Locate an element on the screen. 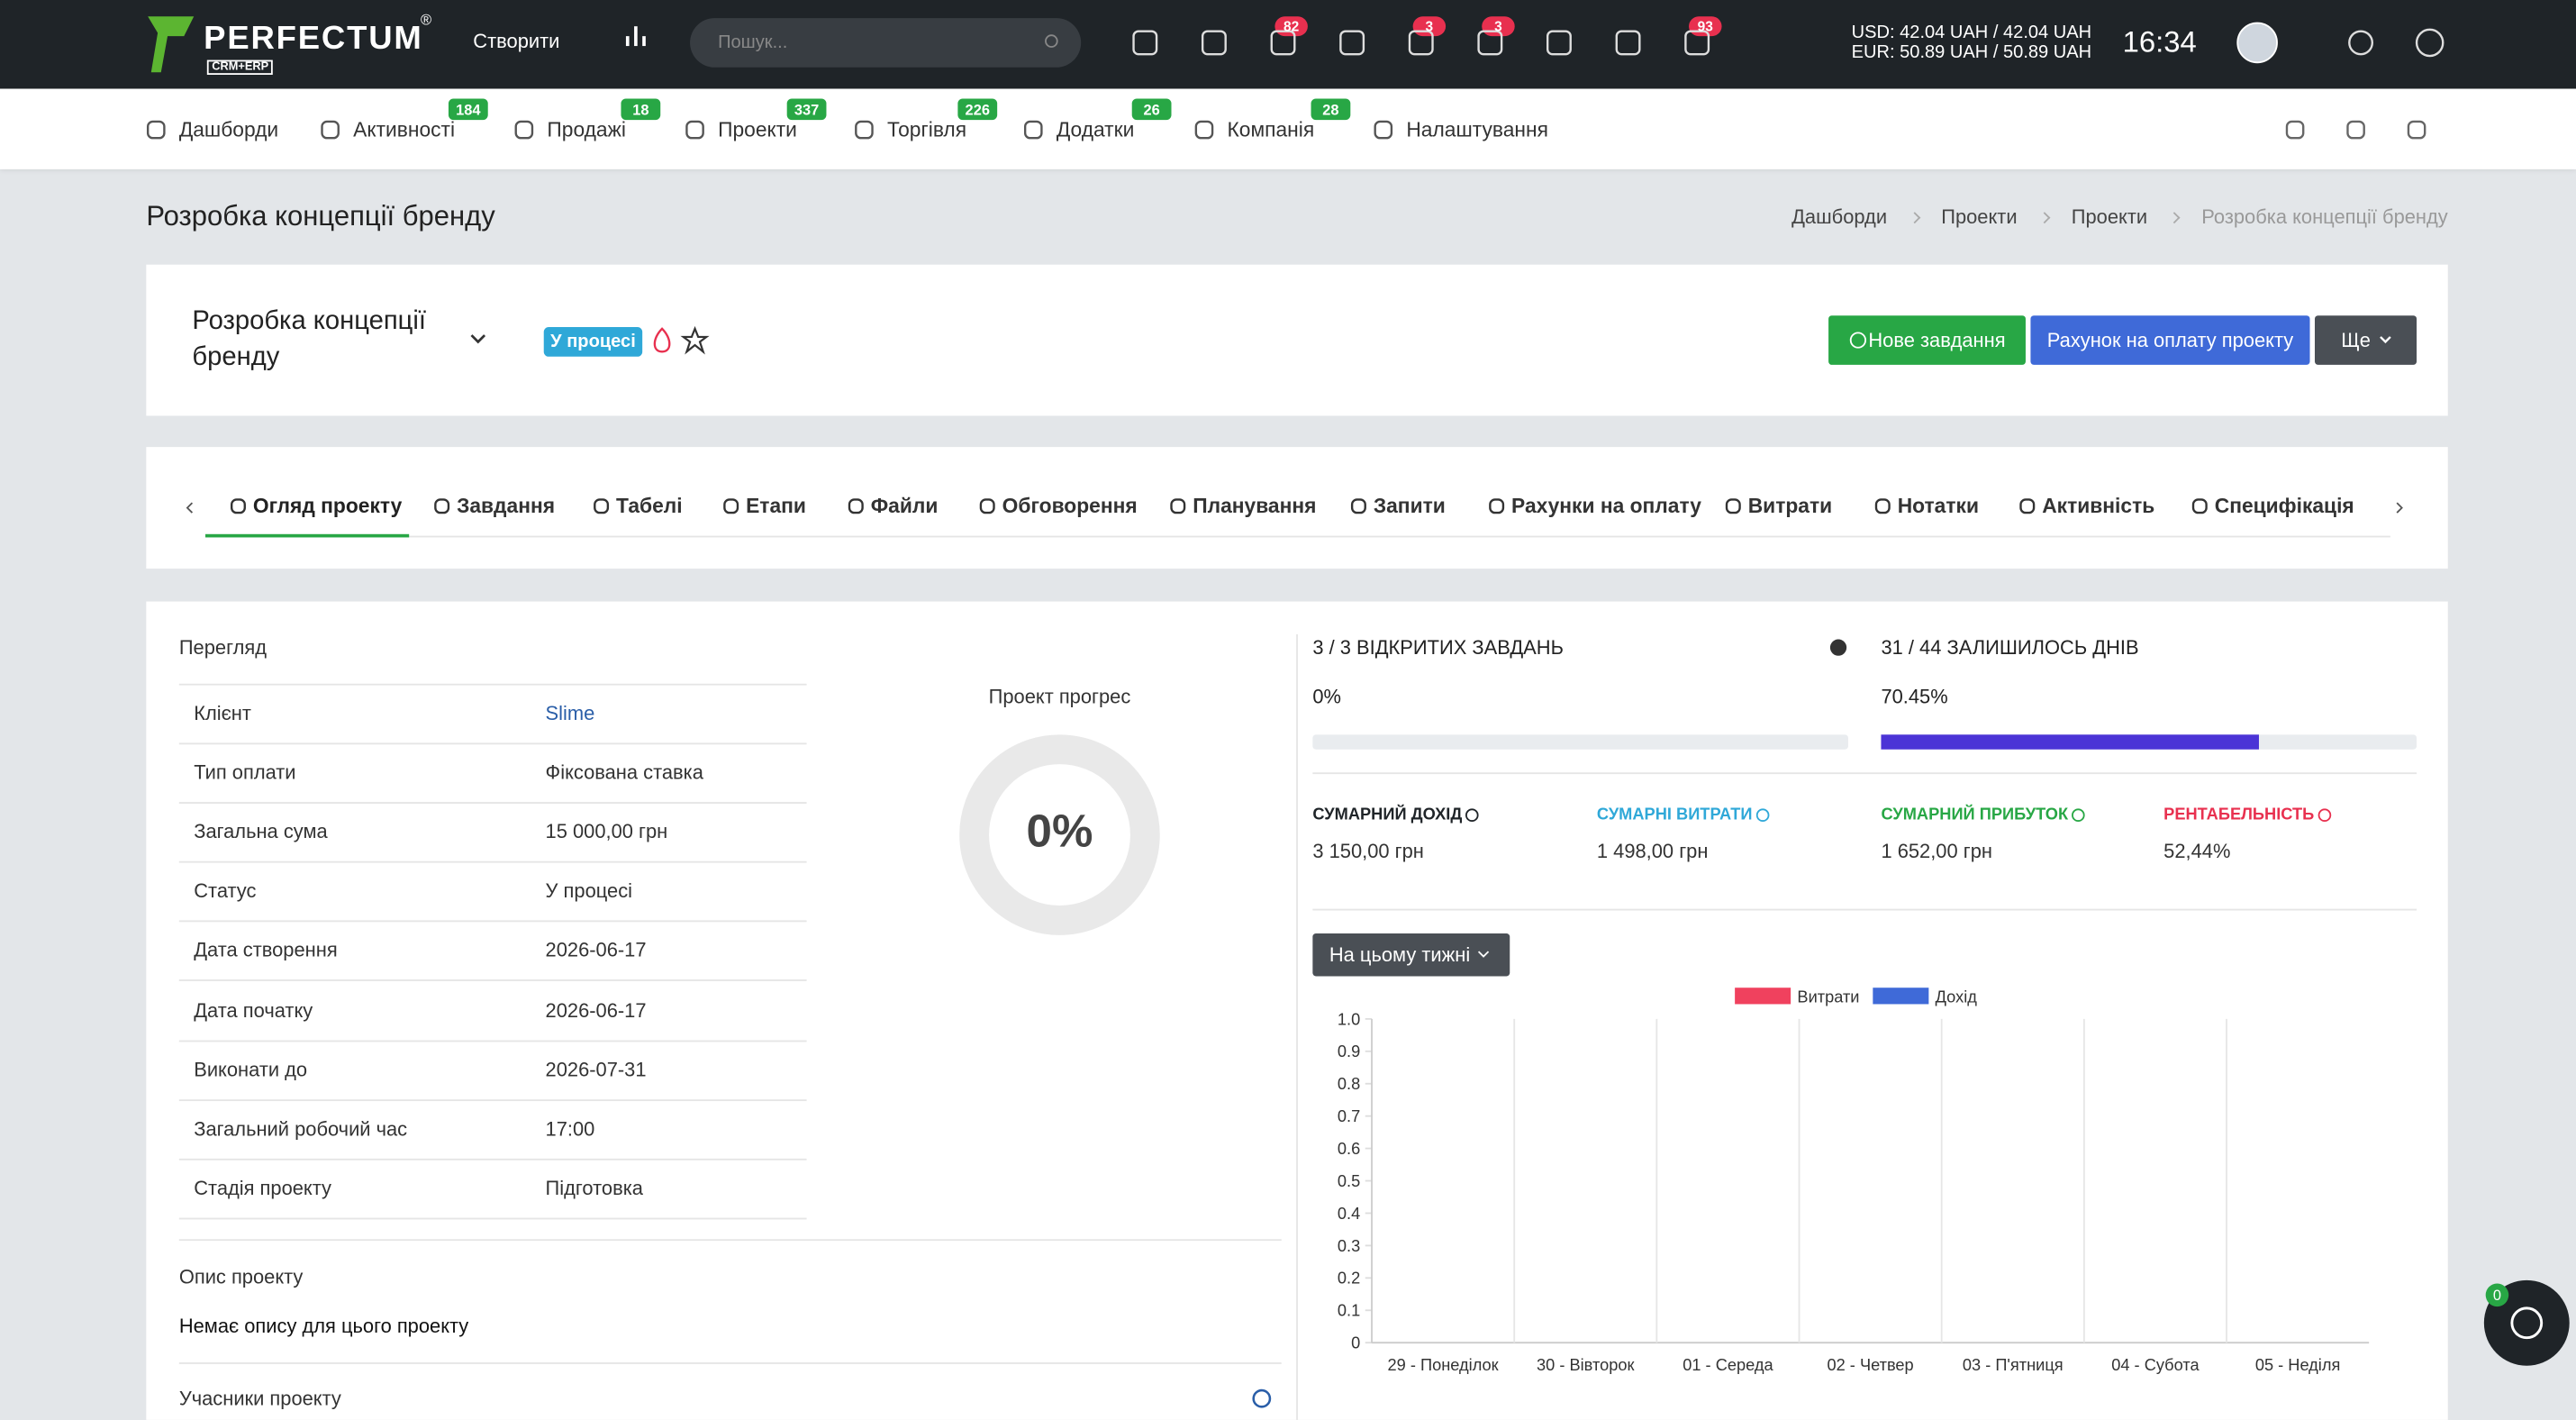 The width and height of the screenshot is (2576, 1420). nav-item: Налаштування is located at coordinates (1477, 129).